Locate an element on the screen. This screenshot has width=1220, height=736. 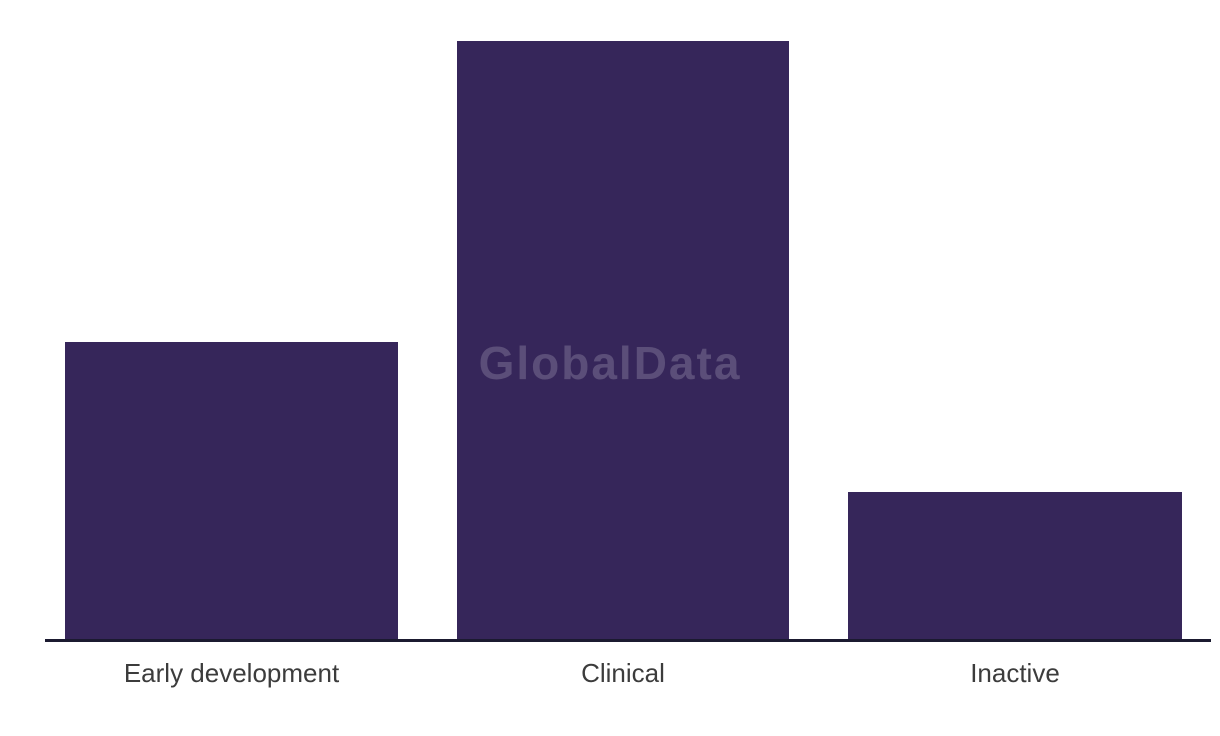
chart-bar-early-development is located at coordinates (231, 490).